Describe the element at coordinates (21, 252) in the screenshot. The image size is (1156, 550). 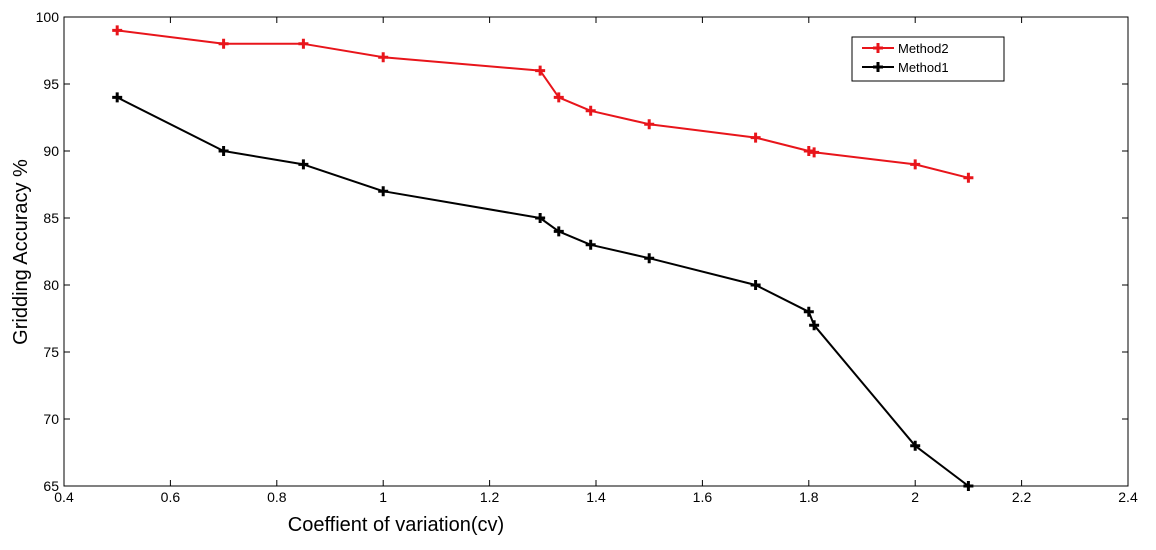
I see `y-axis-title: Gridding Accuracy %` at that location.